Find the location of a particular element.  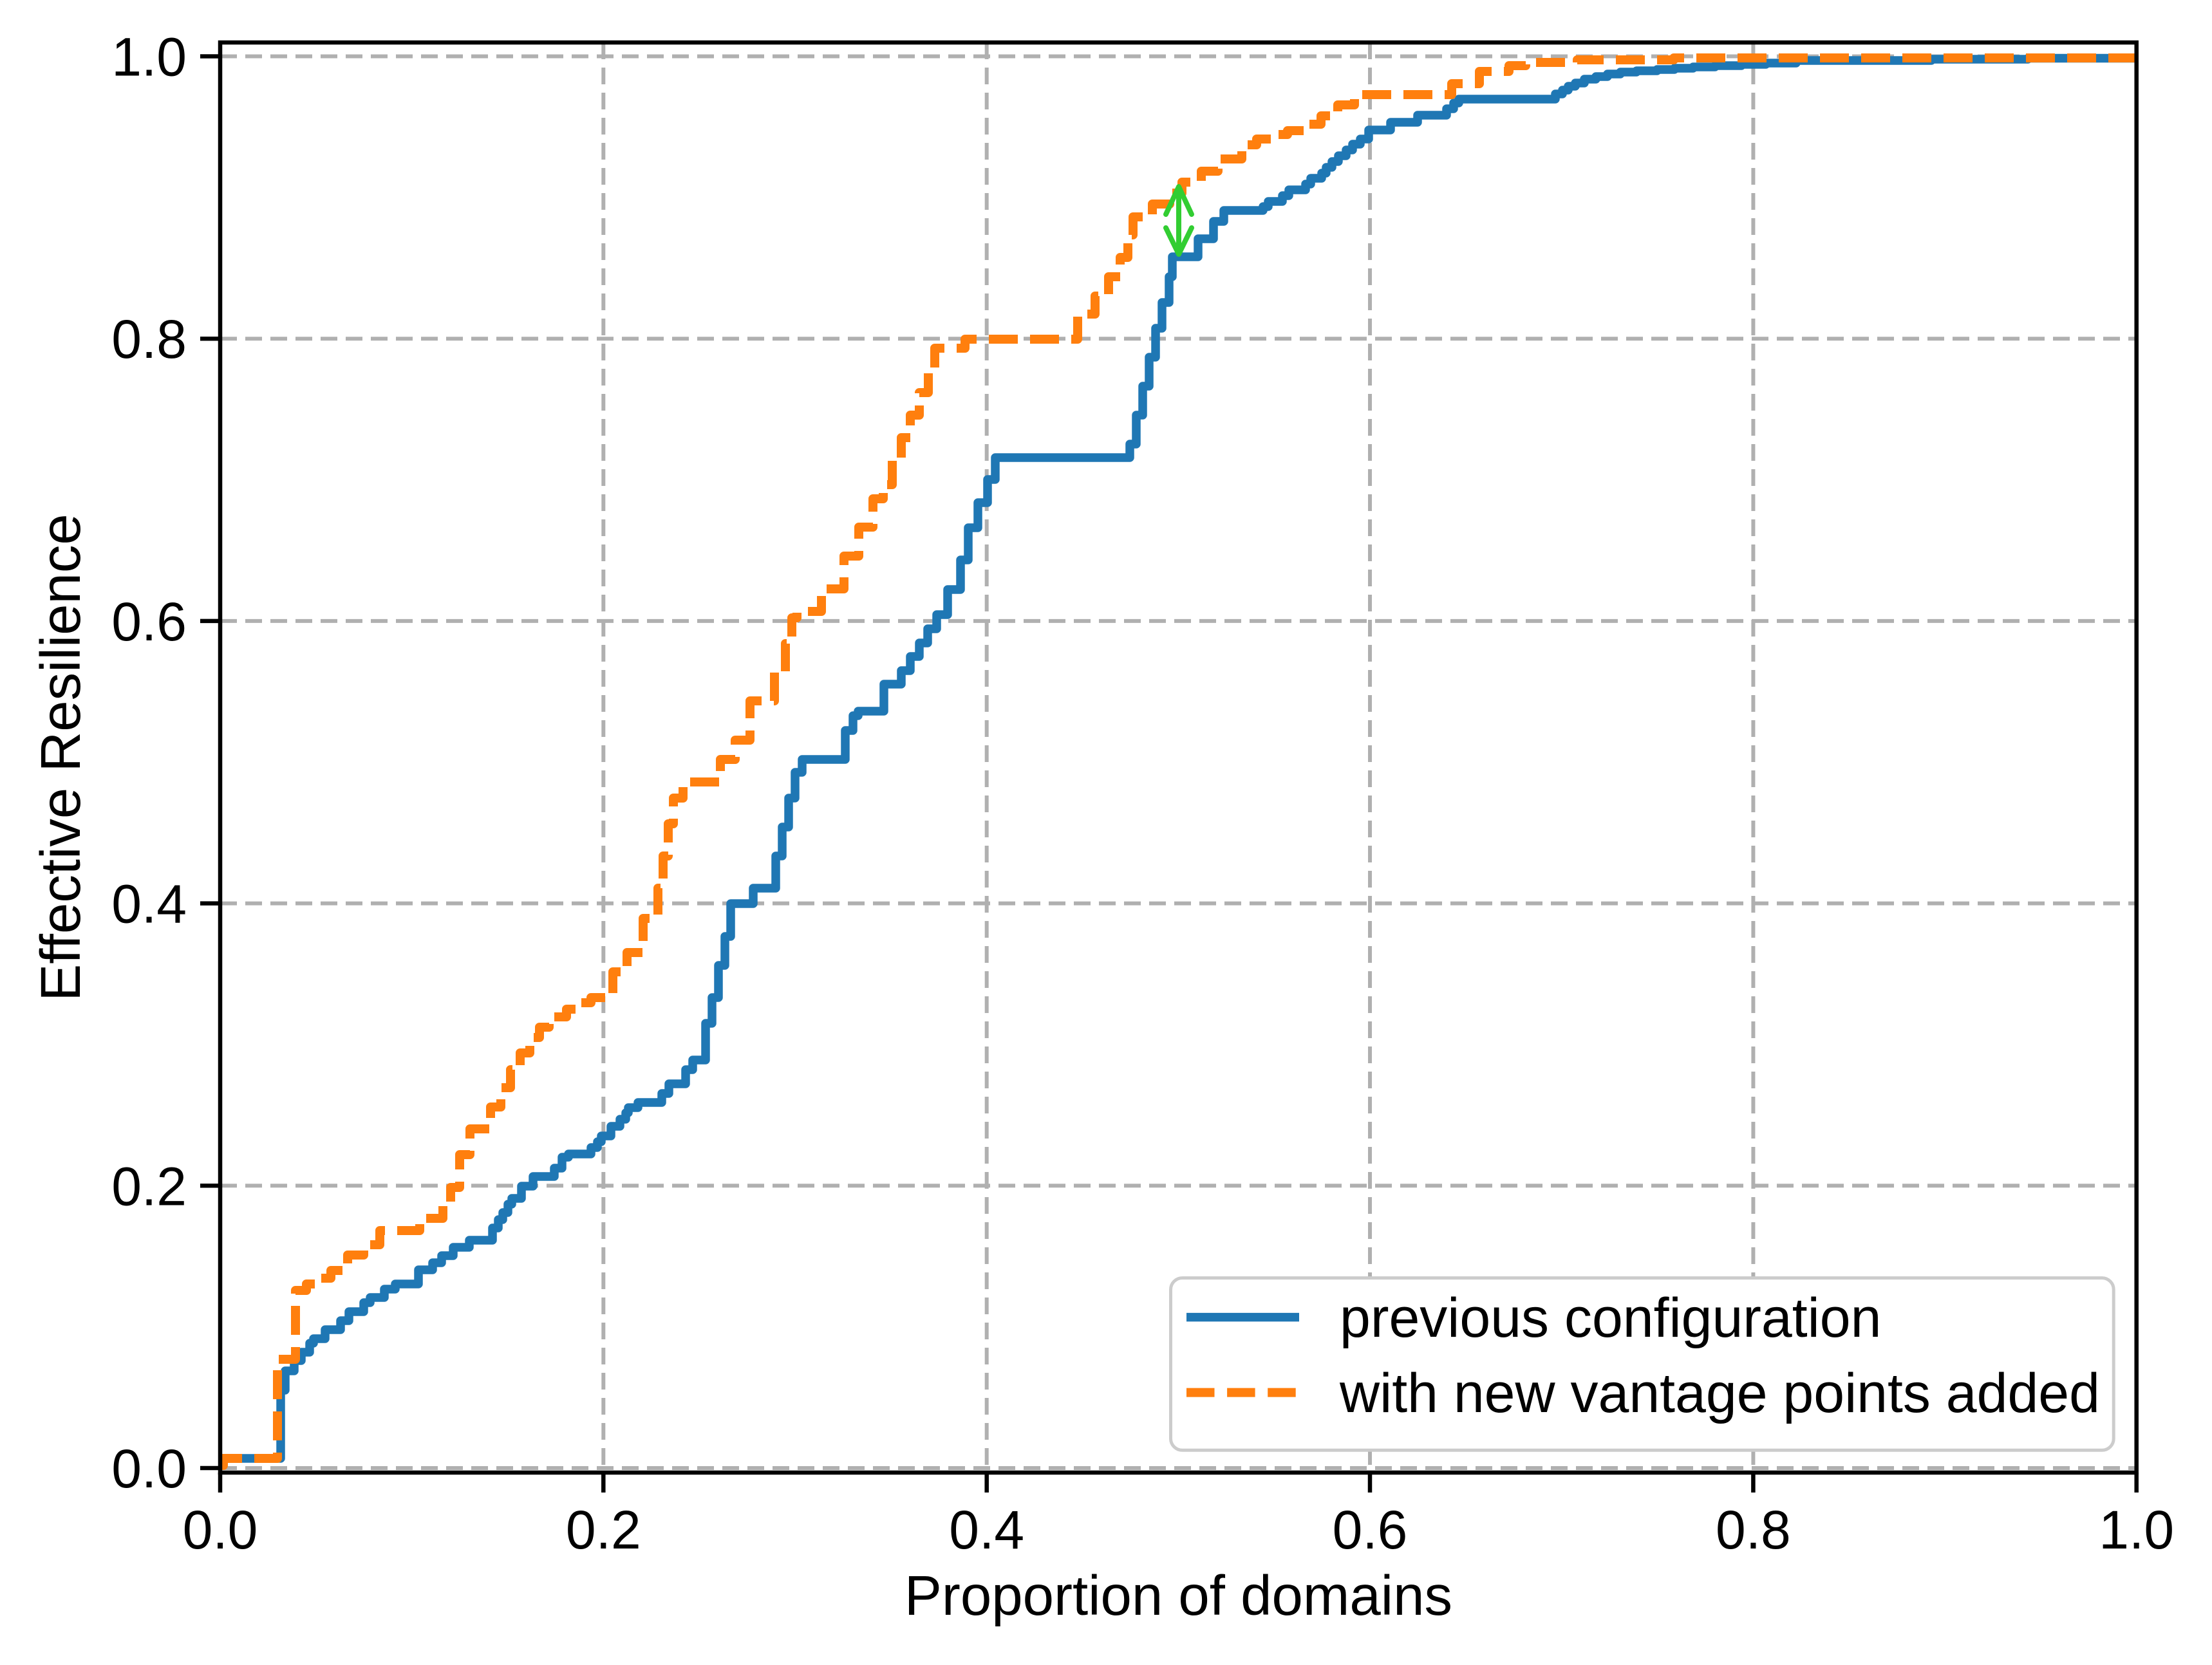

svg-text: with new vantage points added is located at coordinates (1720, 1394).